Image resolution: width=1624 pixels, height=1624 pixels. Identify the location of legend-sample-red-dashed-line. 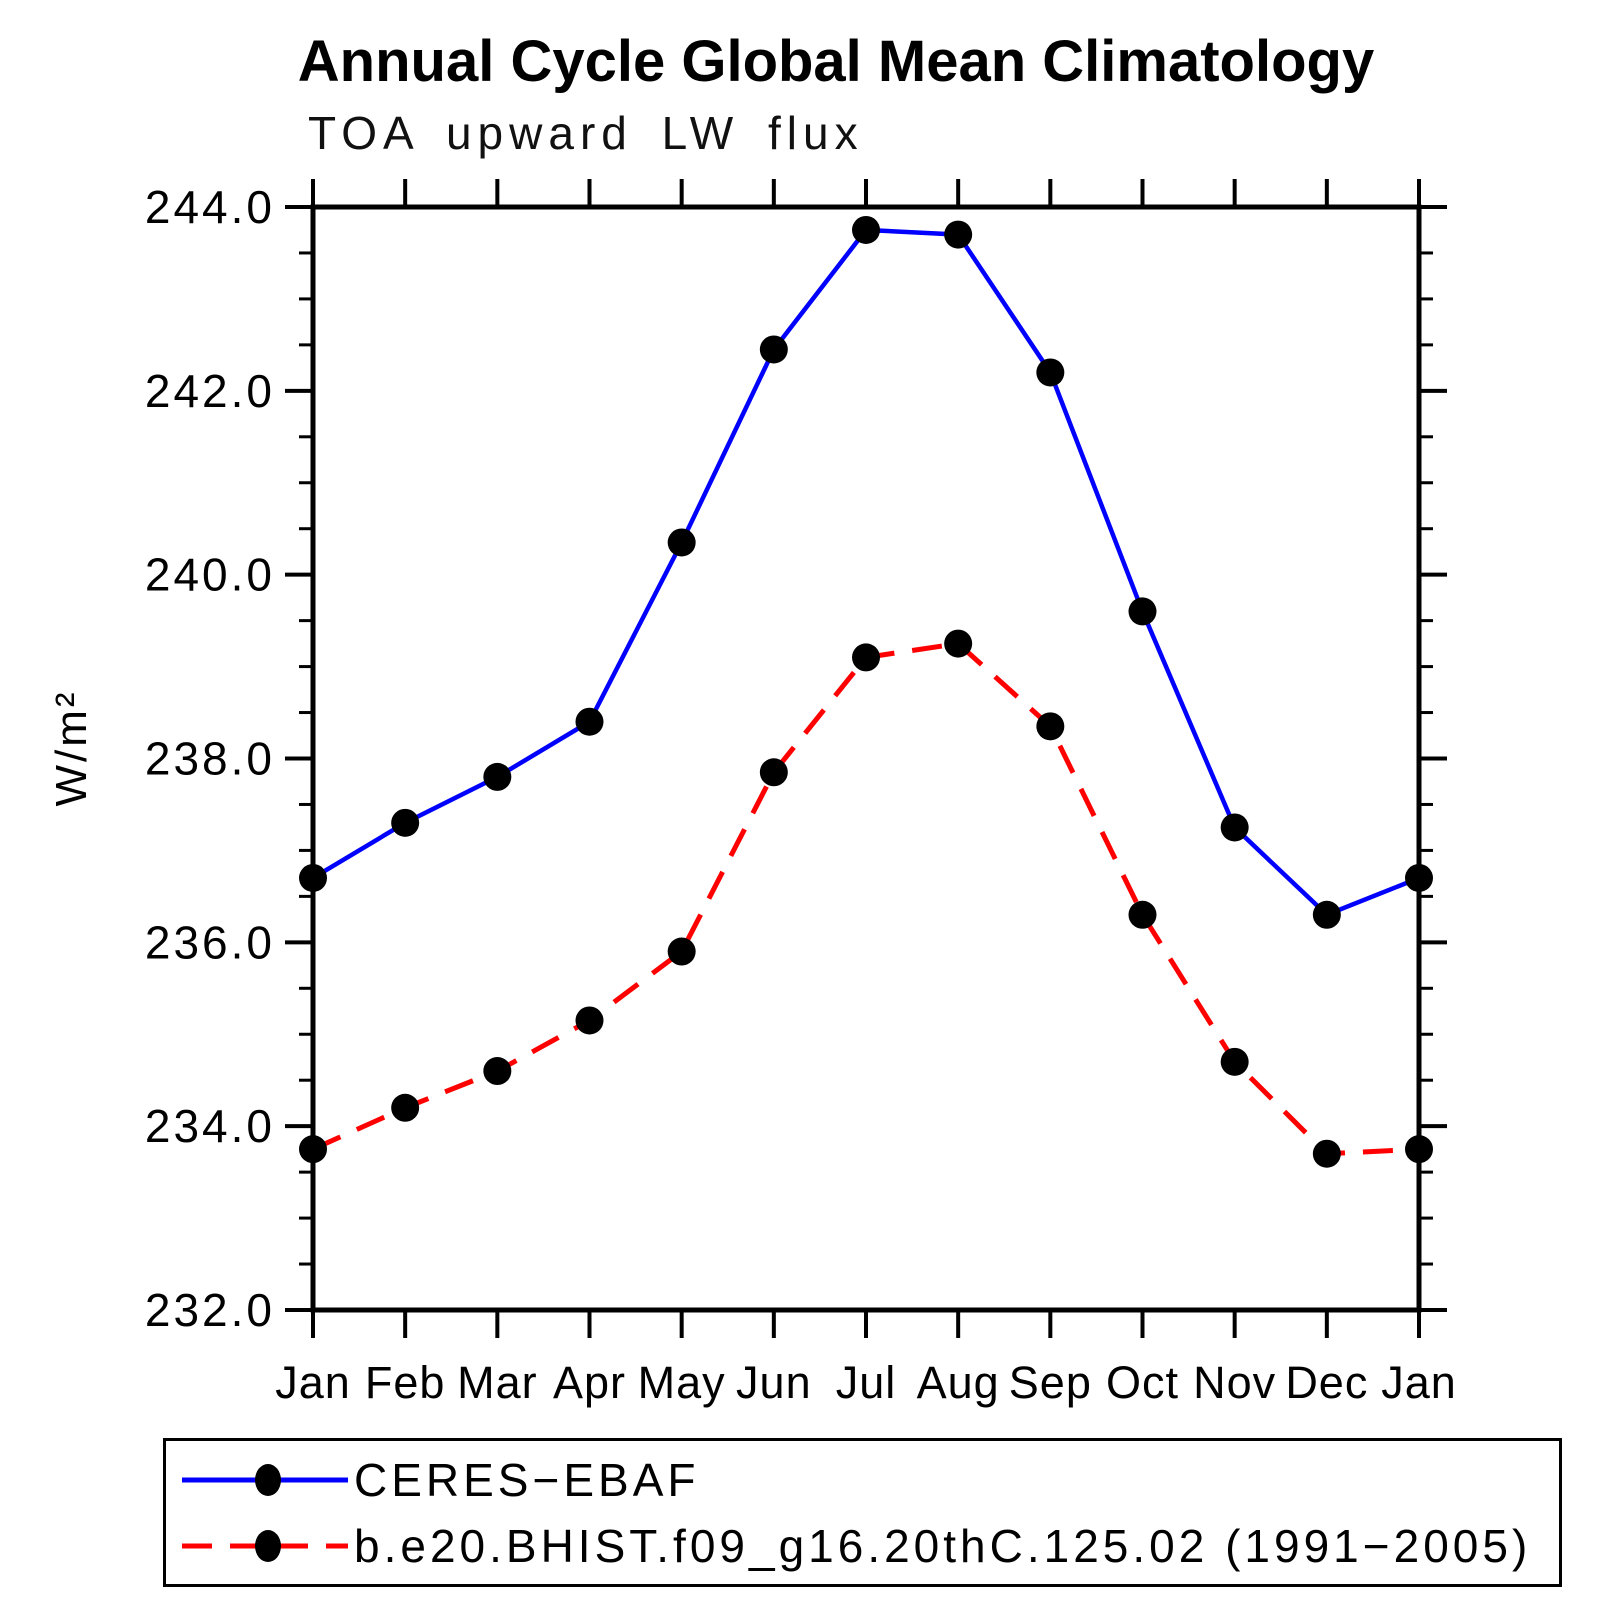
(265, 1545).